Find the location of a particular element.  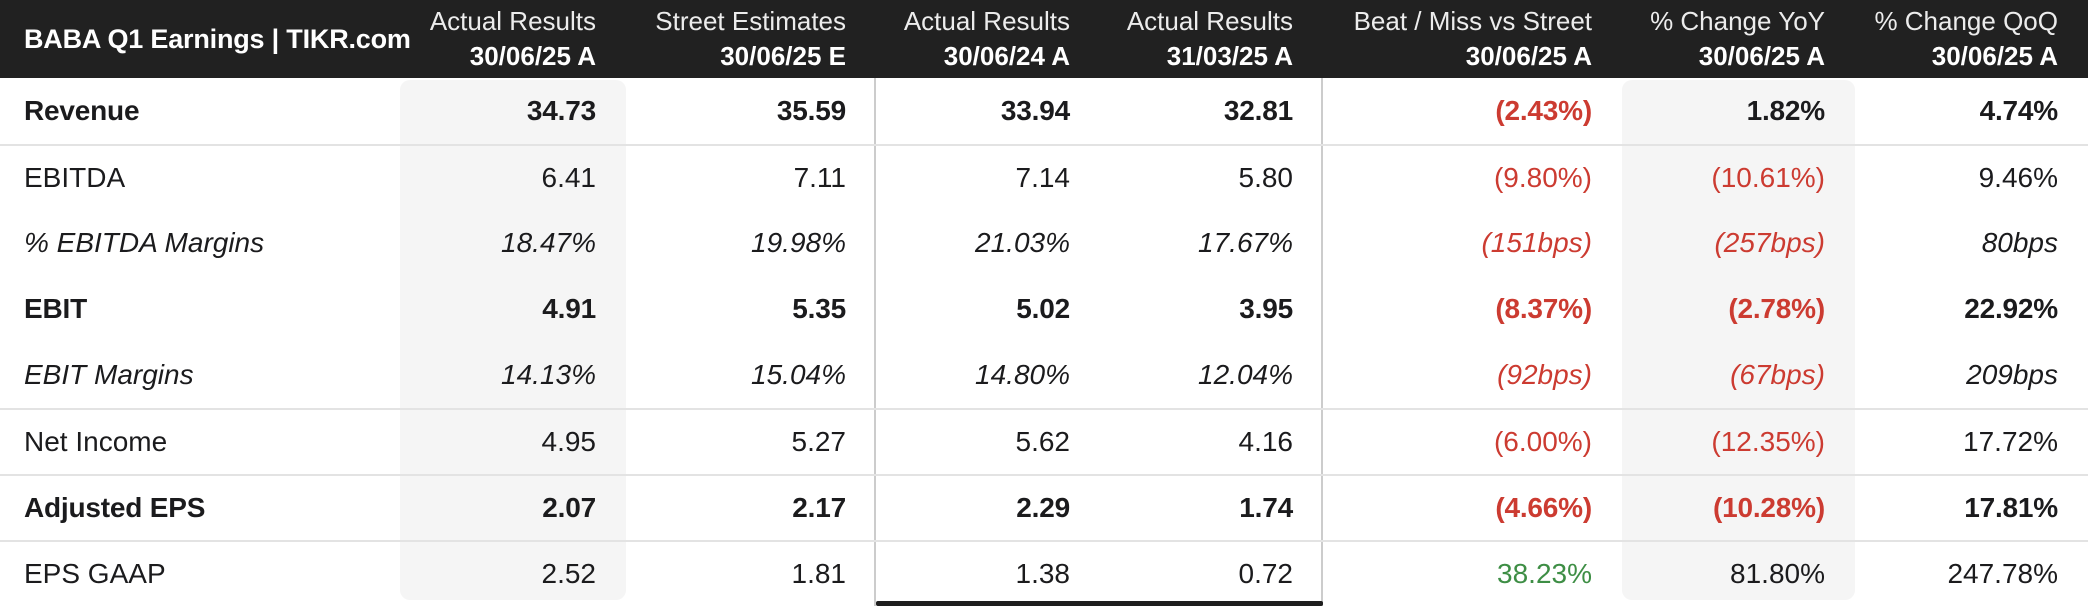

value-cell: 4.95 is located at coordinates (569, 441).